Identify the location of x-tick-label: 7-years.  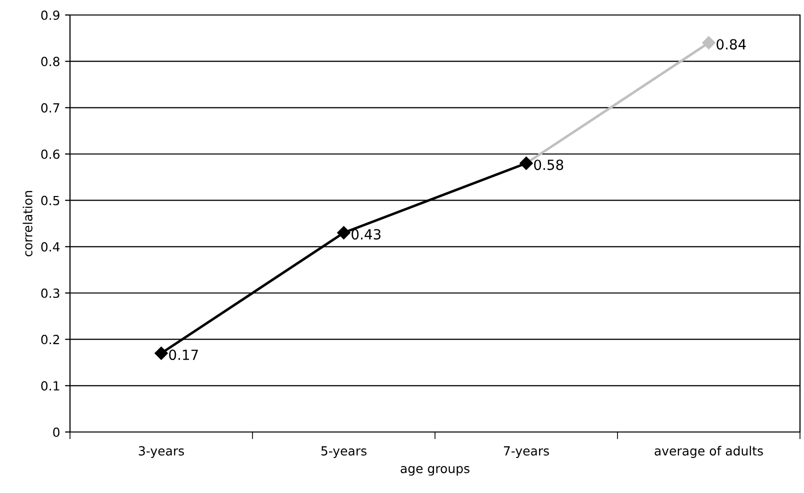
(526, 452).